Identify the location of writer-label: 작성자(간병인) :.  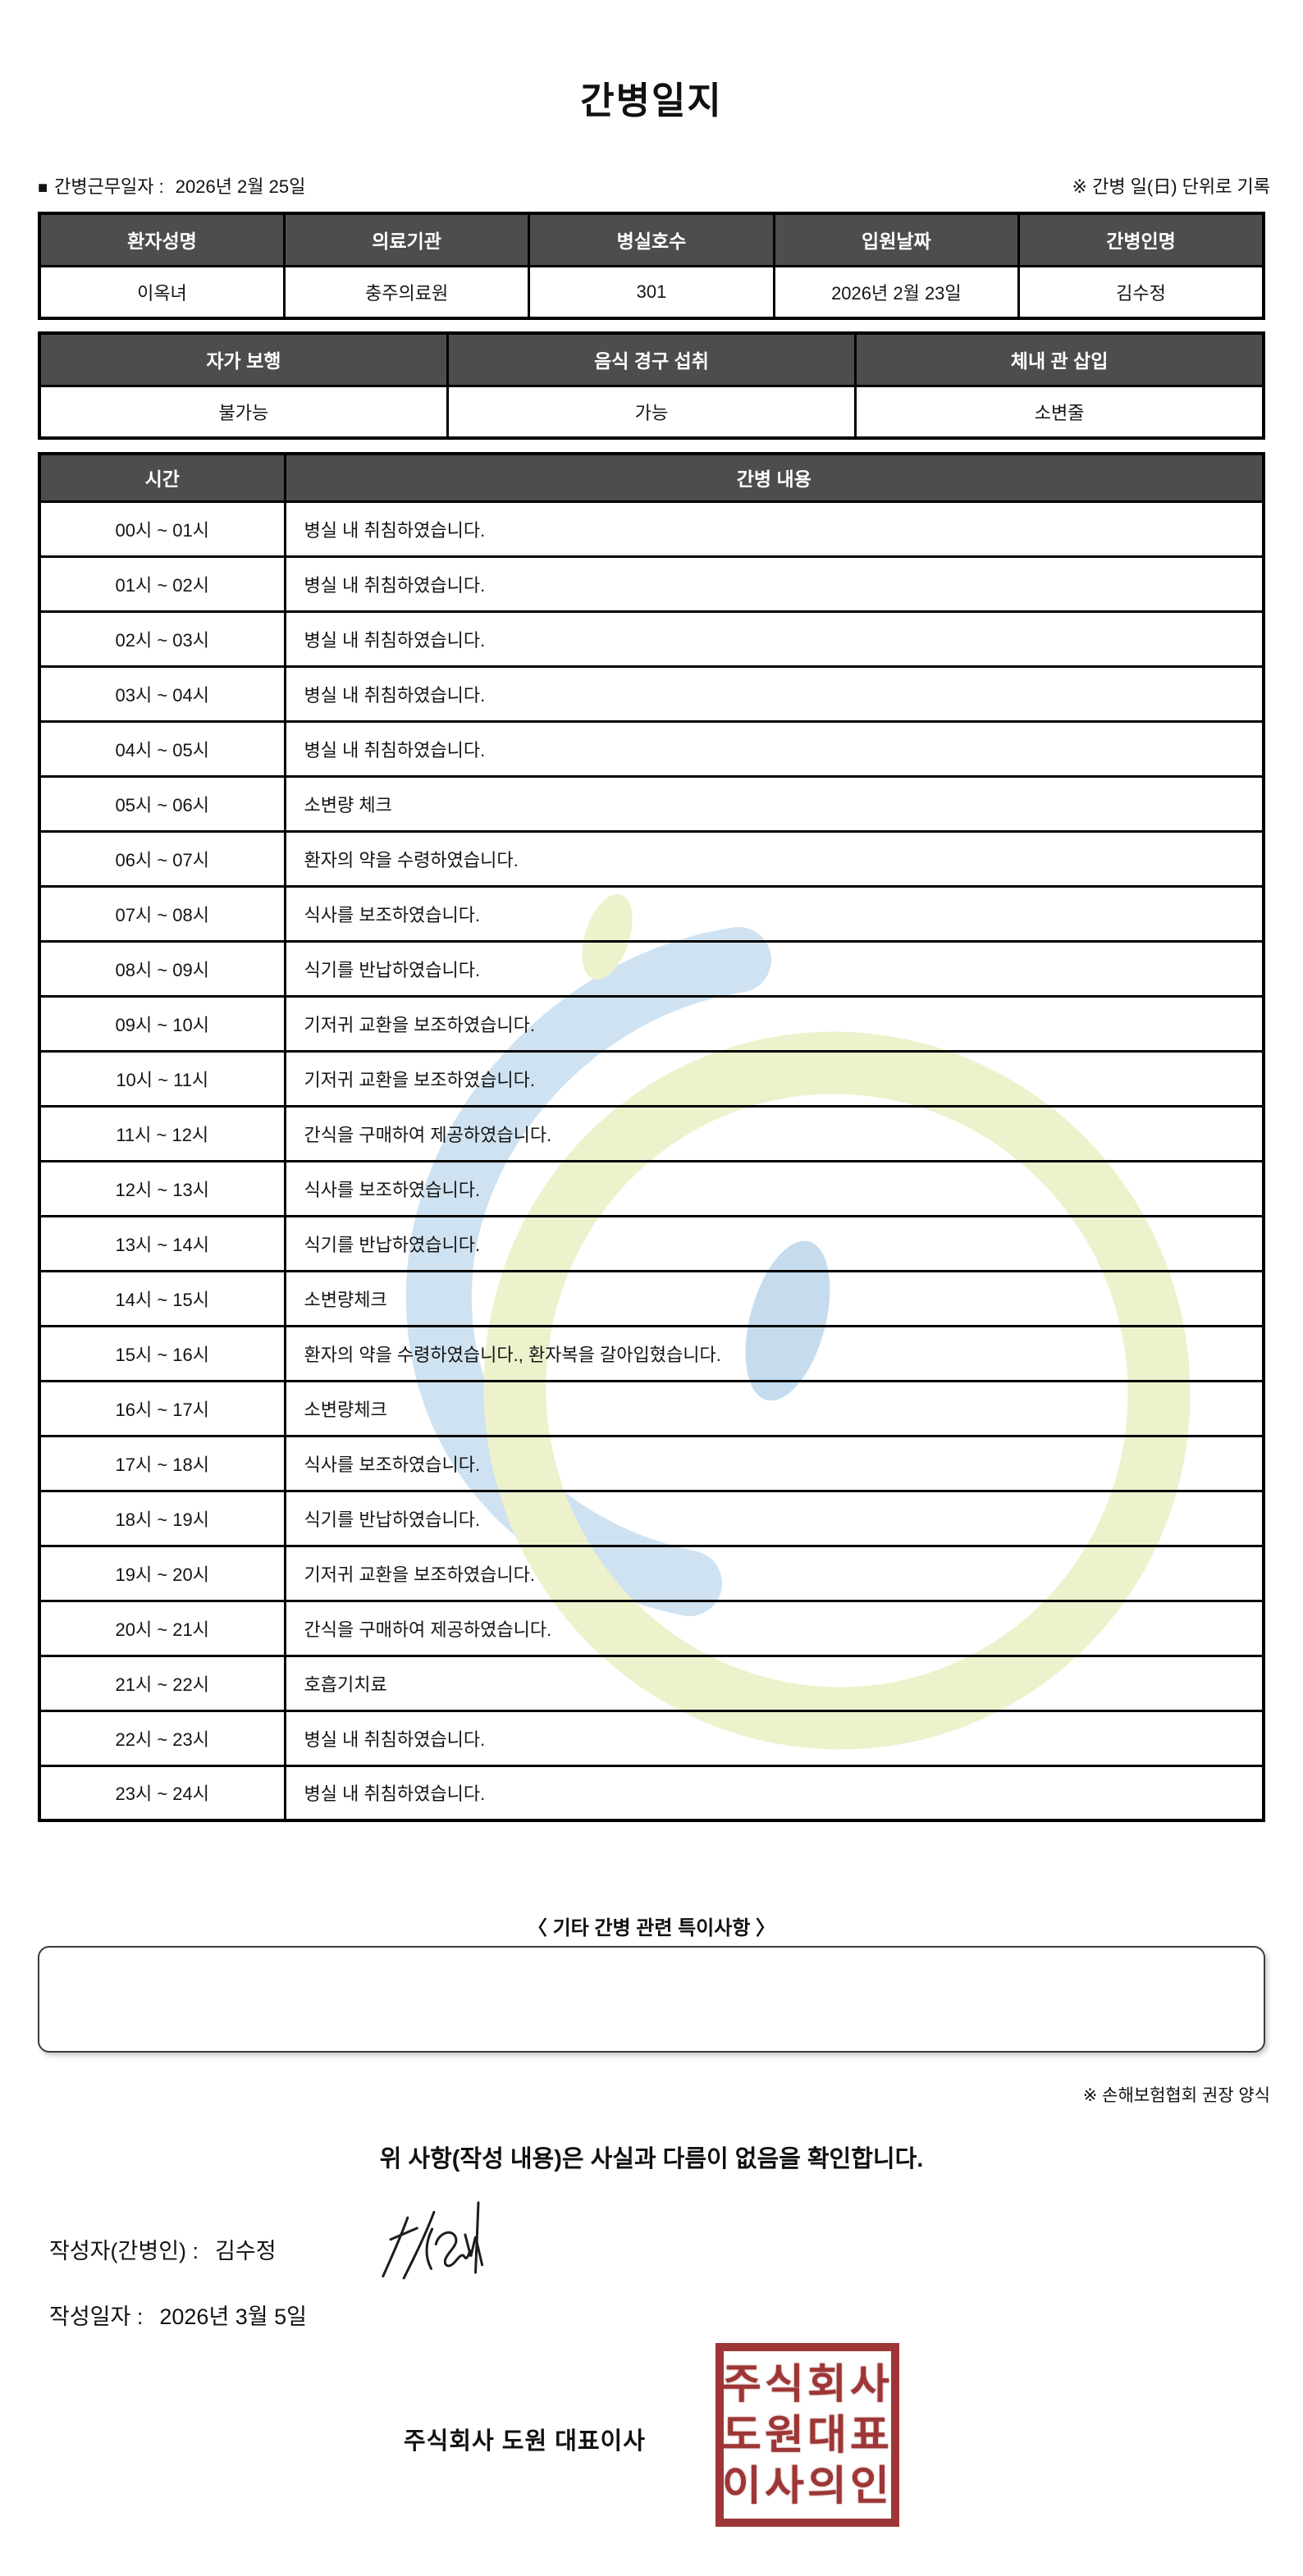
(124, 2251).